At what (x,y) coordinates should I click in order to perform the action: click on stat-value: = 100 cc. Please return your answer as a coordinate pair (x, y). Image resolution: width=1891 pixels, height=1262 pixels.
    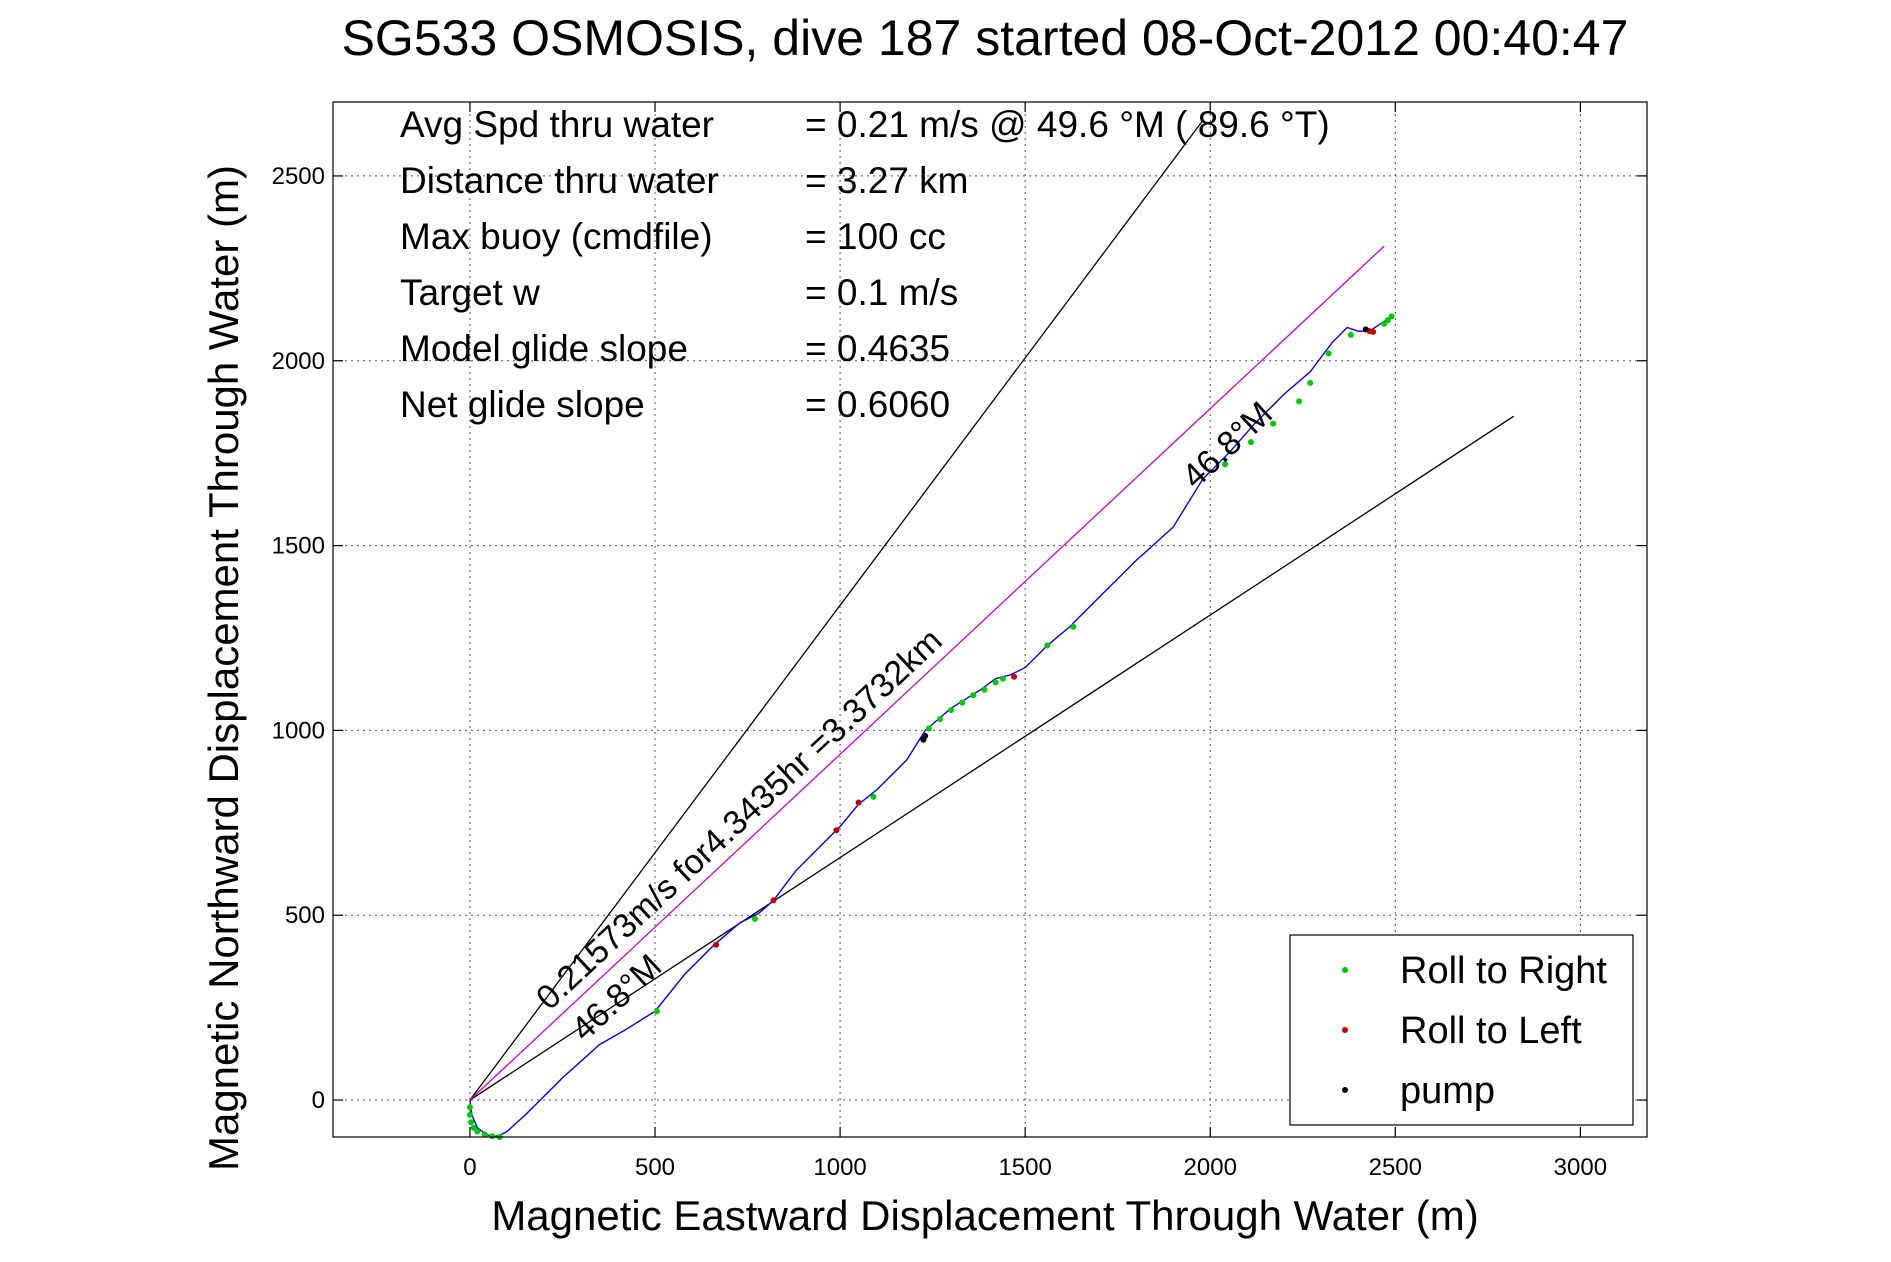
    Looking at the image, I should click on (875, 236).